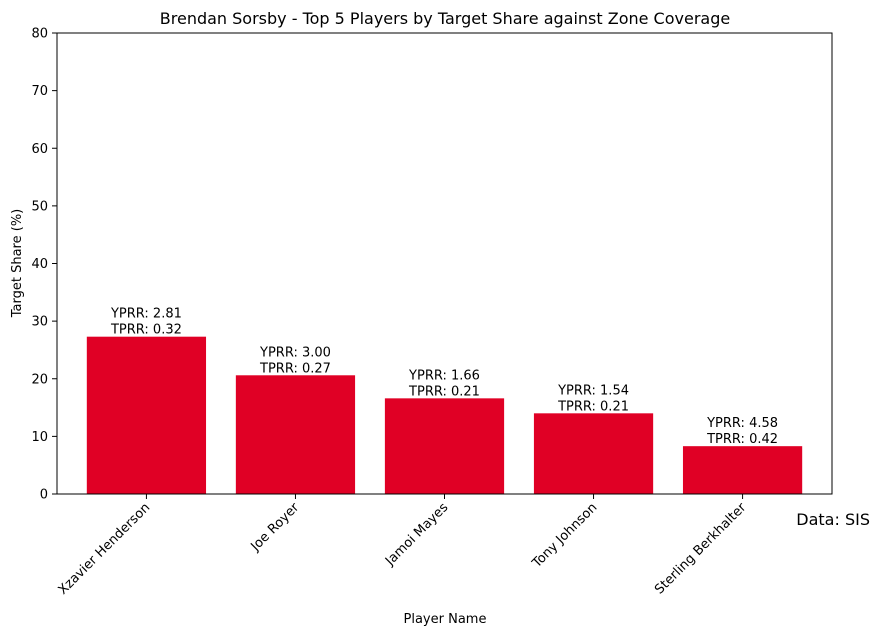 The height and width of the screenshot is (636, 880). Describe the element at coordinates (105, 549) in the screenshot. I see `x-tick-label: Xzavier Henderson` at that location.